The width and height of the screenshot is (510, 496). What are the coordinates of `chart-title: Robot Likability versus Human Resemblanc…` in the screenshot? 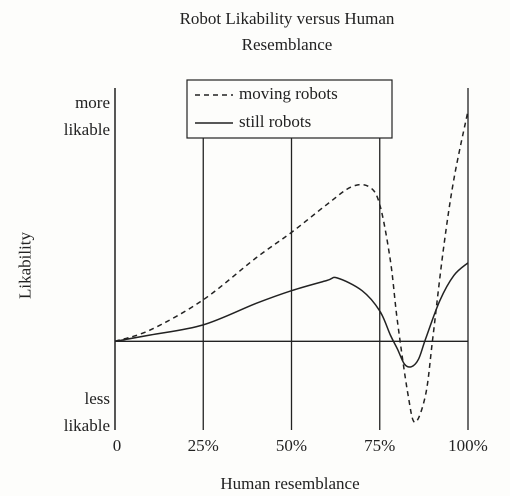 It's located at (287, 31).